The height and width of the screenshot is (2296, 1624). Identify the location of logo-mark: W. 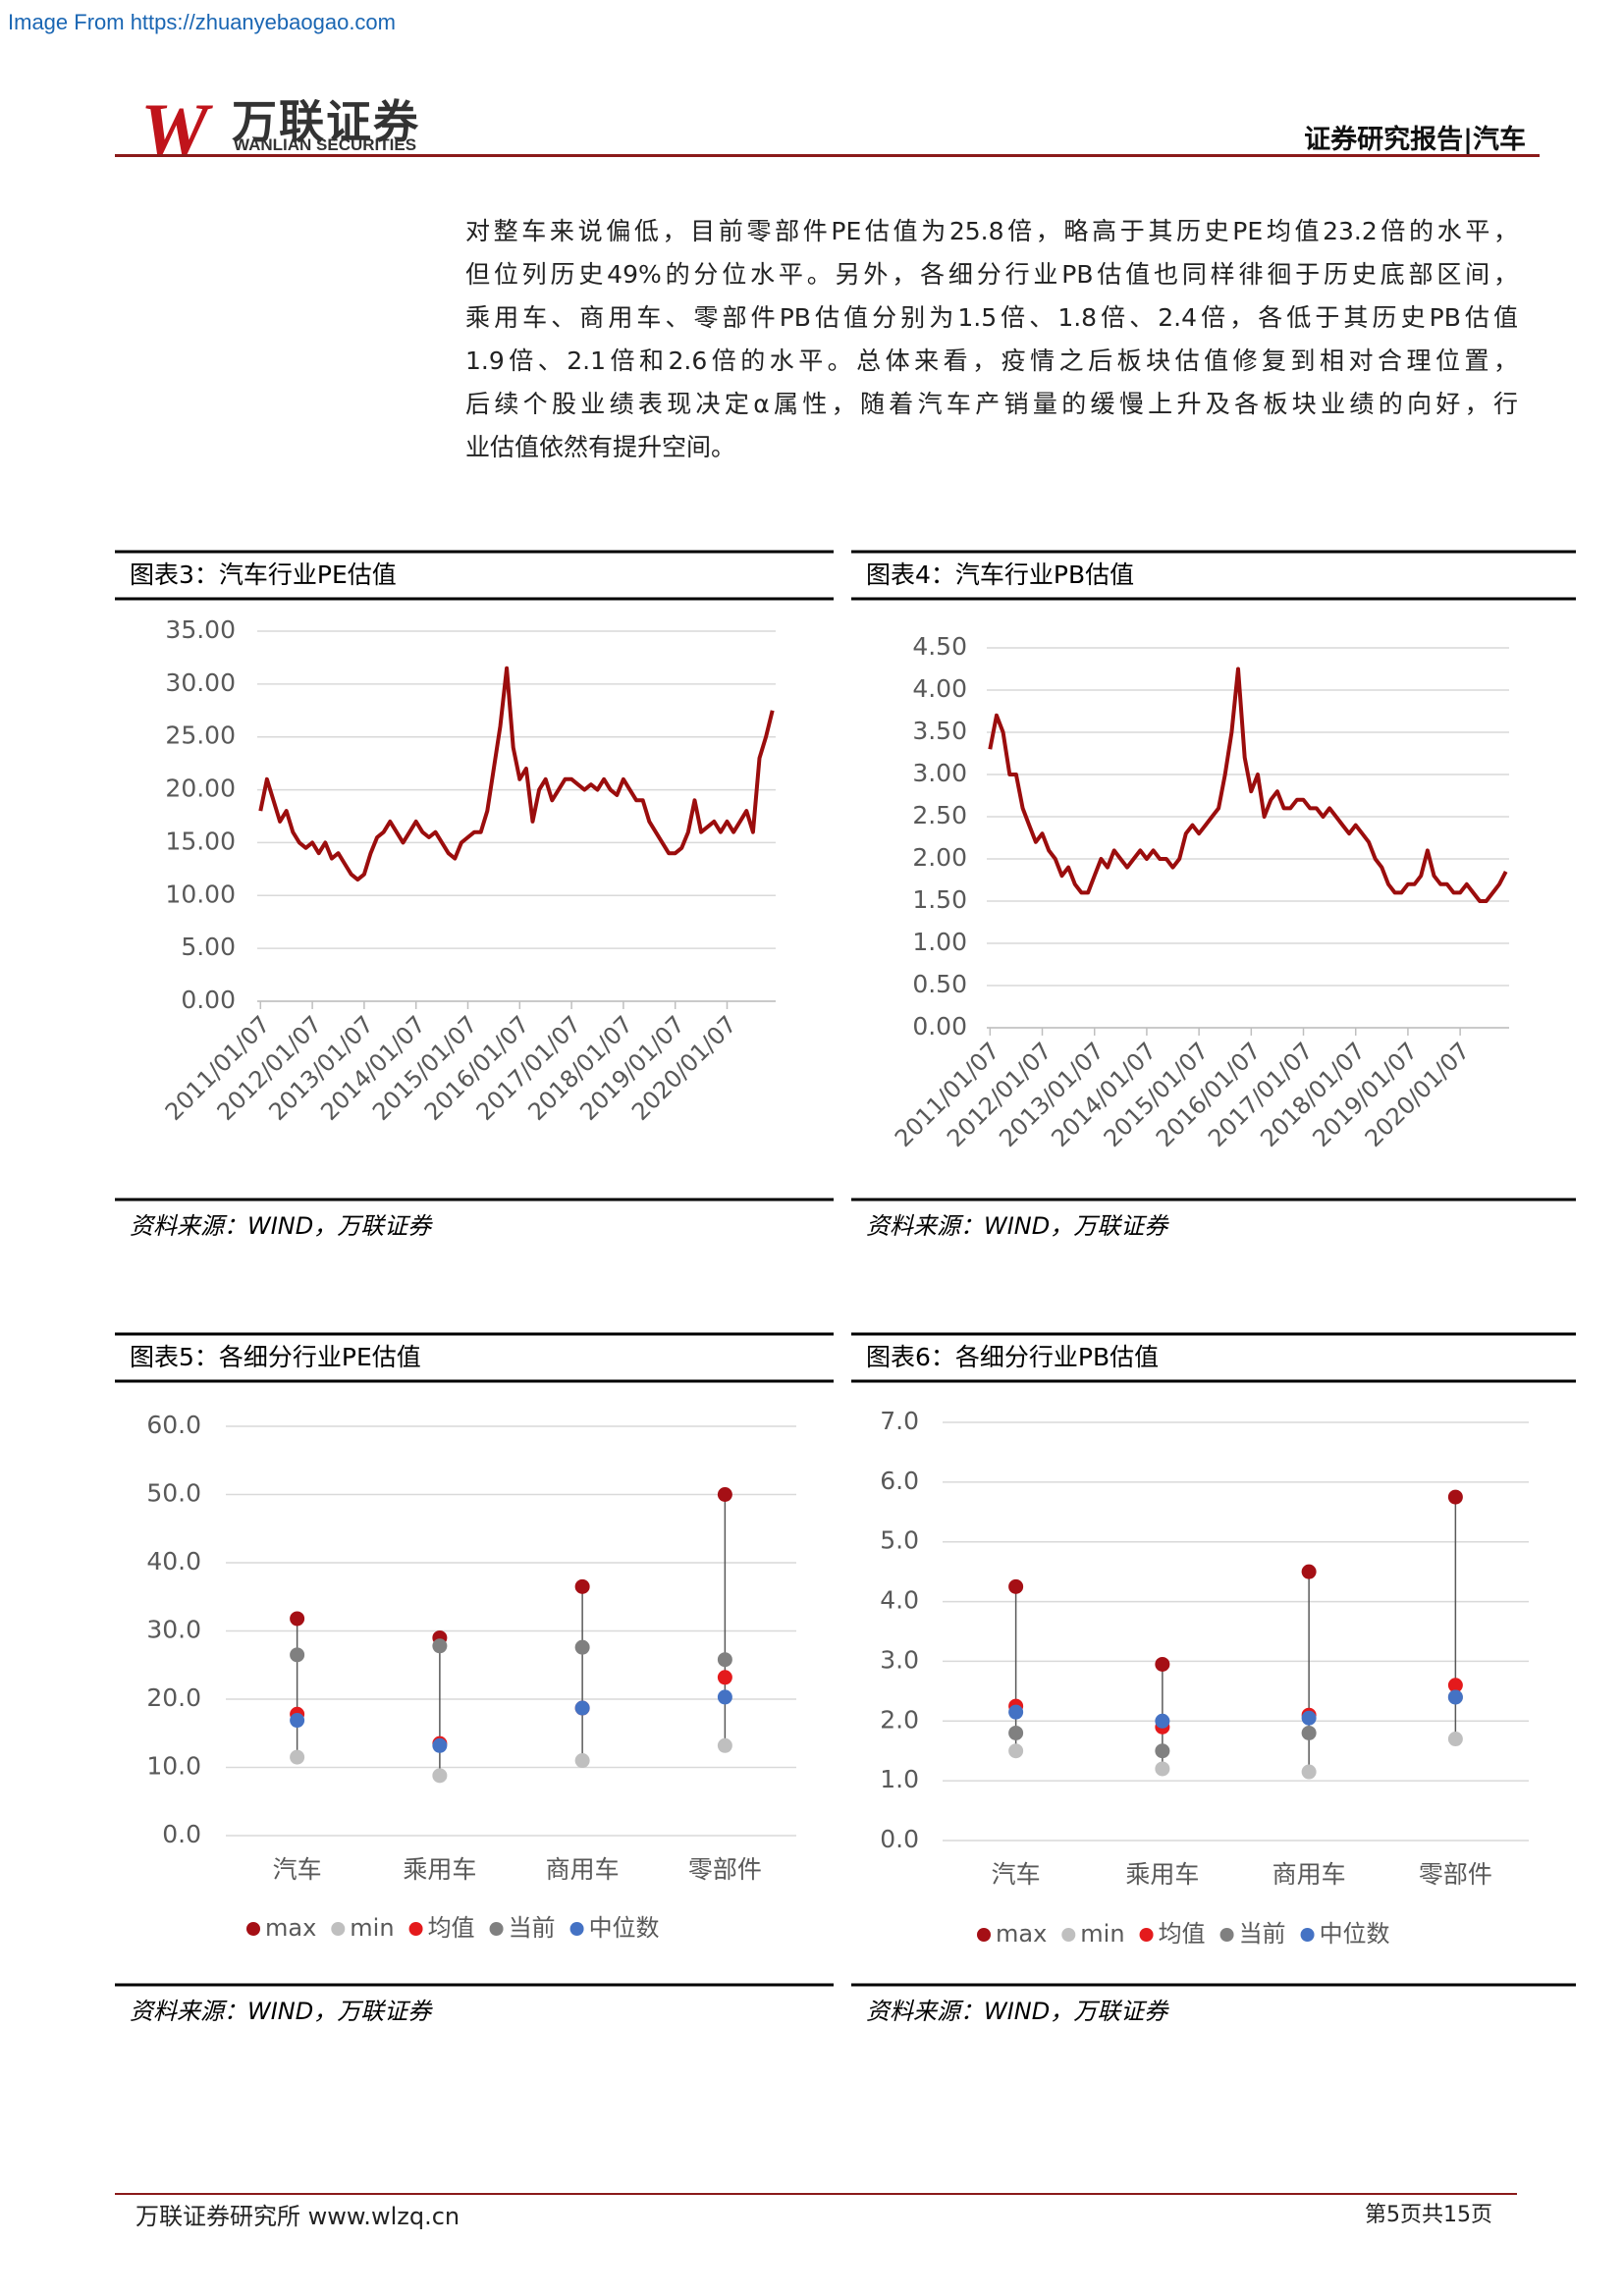
(174, 130).